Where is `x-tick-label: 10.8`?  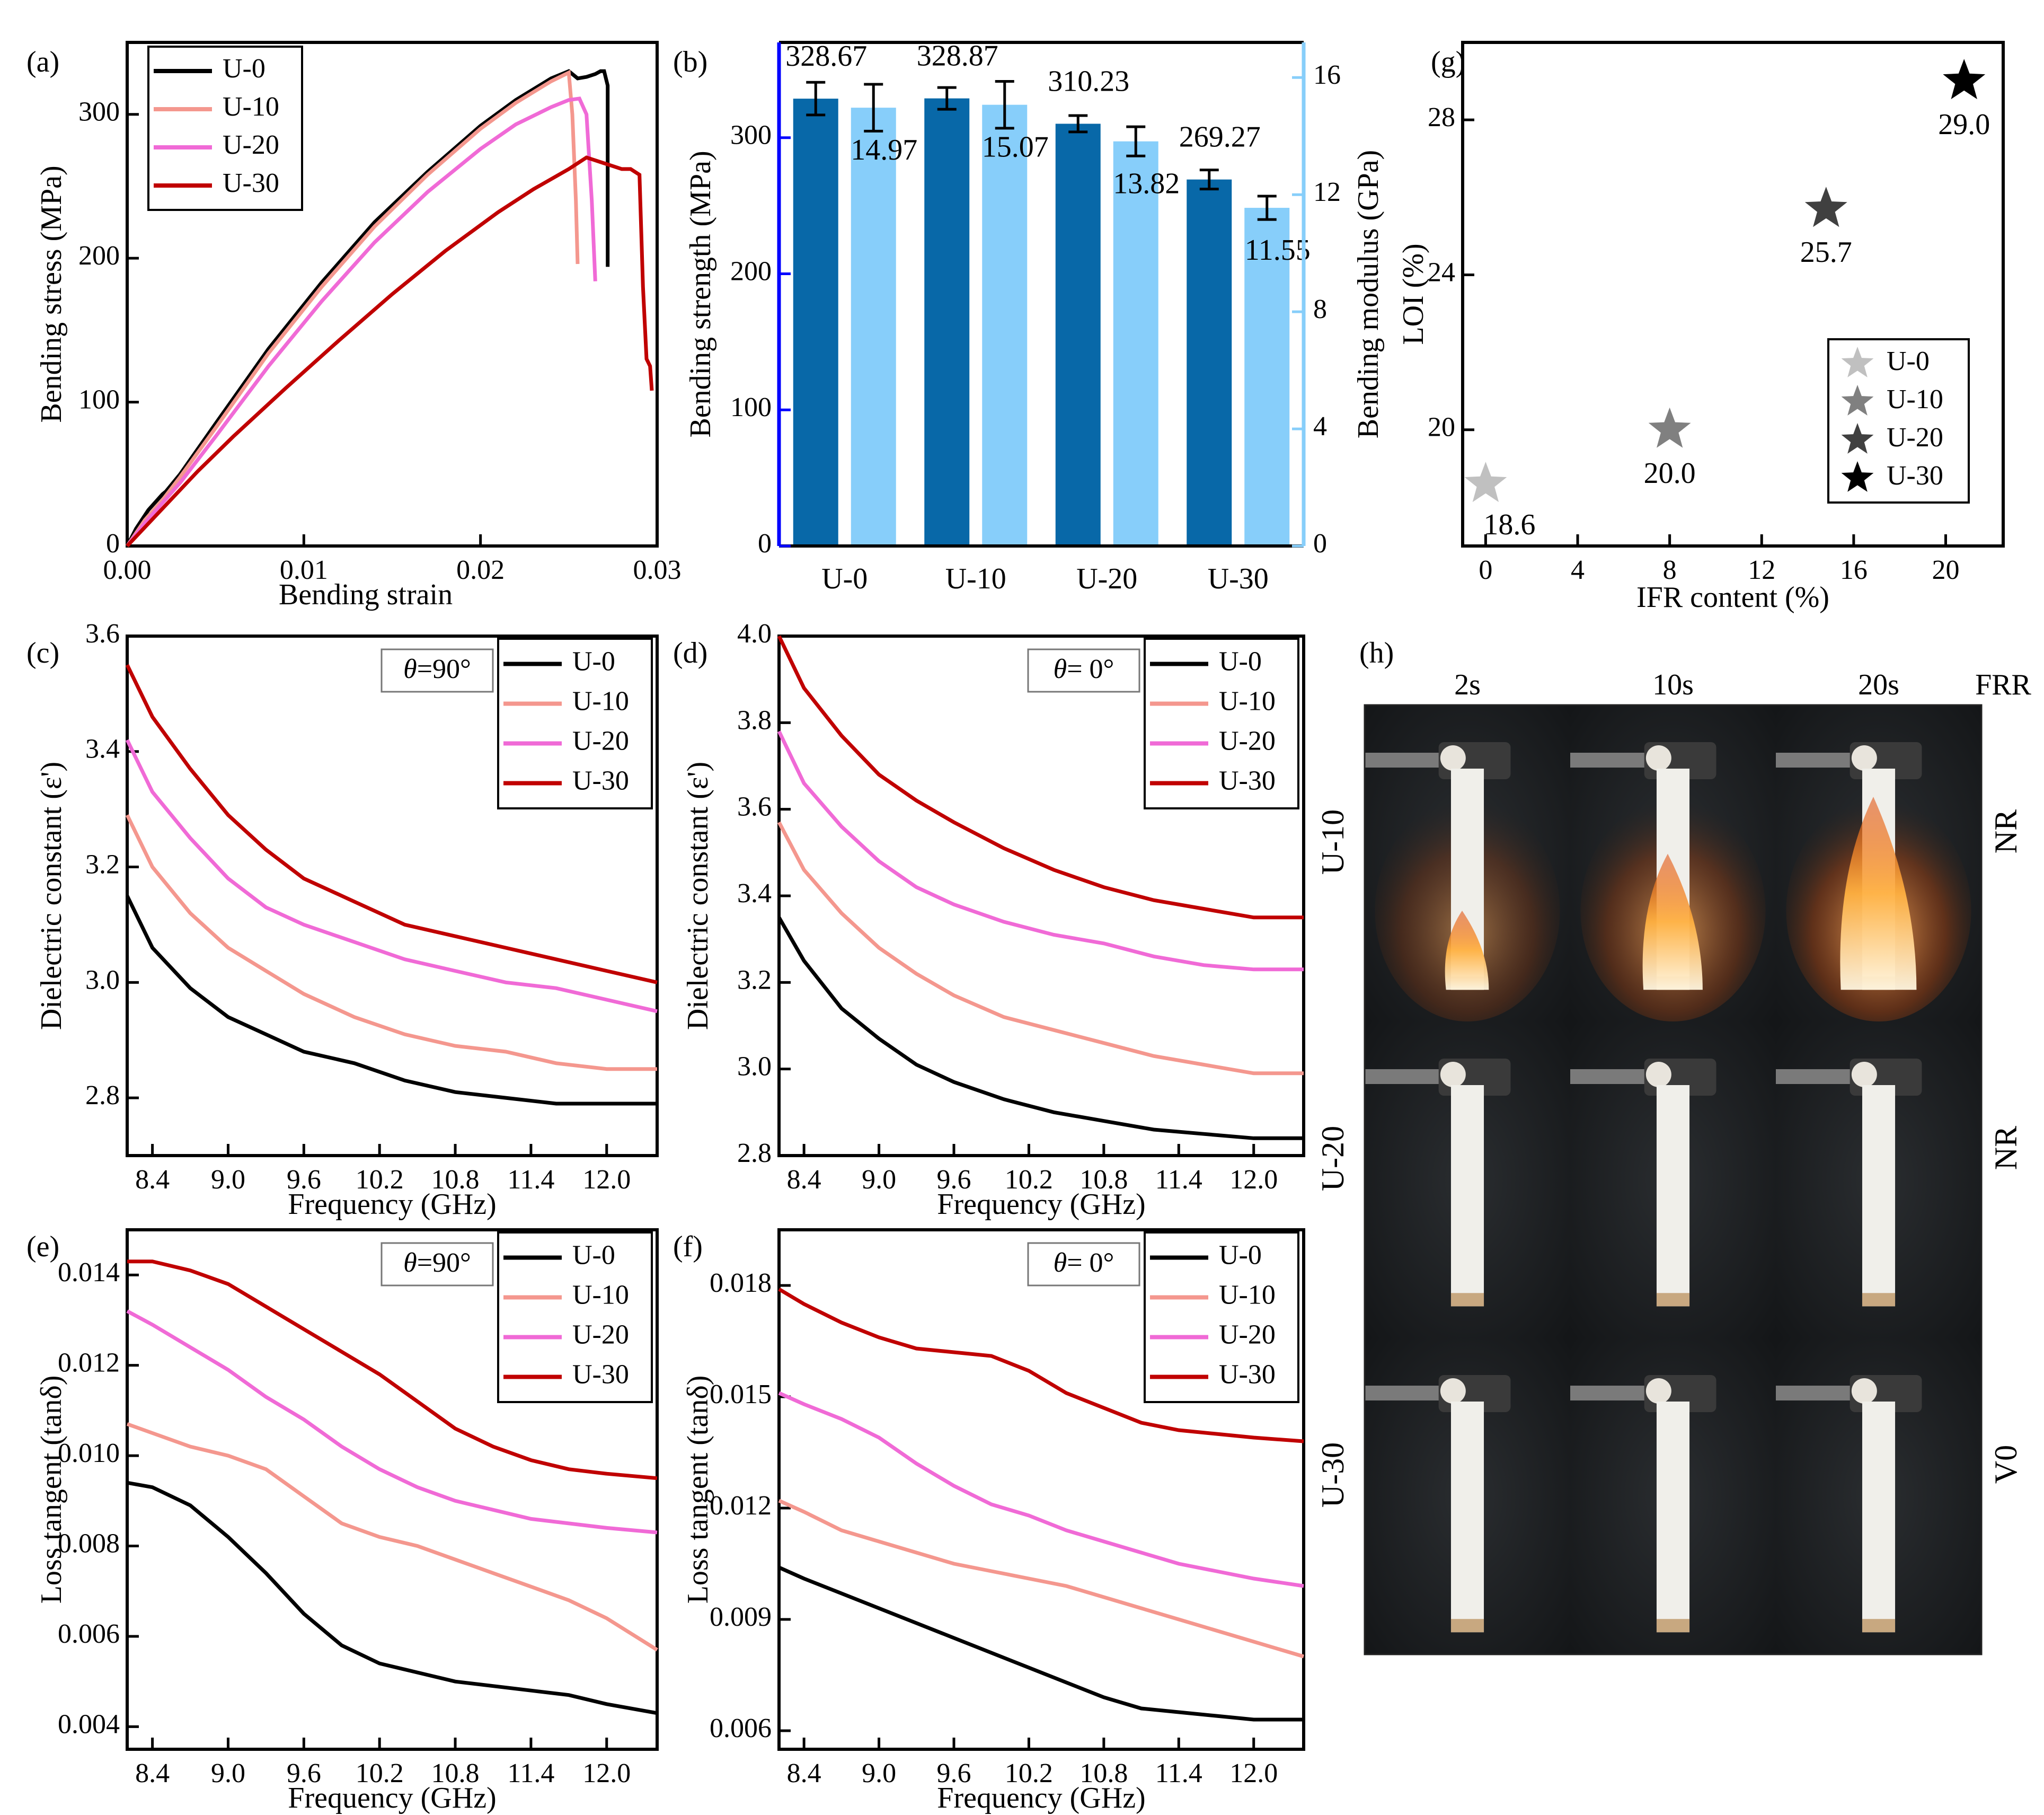
x-tick-label: 10.8 is located at coordinates (1104, 1773).